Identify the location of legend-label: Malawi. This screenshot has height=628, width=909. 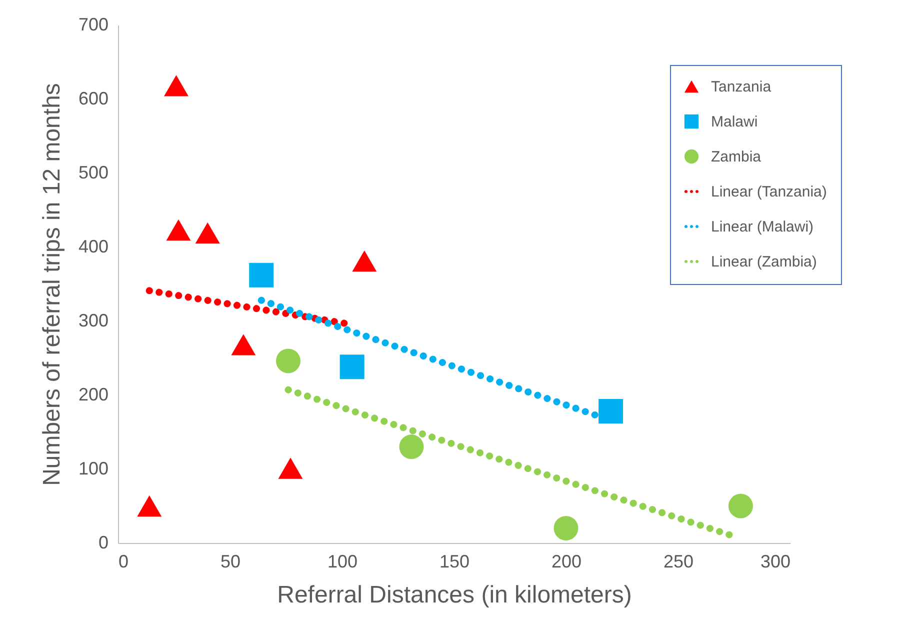
(734, 122).